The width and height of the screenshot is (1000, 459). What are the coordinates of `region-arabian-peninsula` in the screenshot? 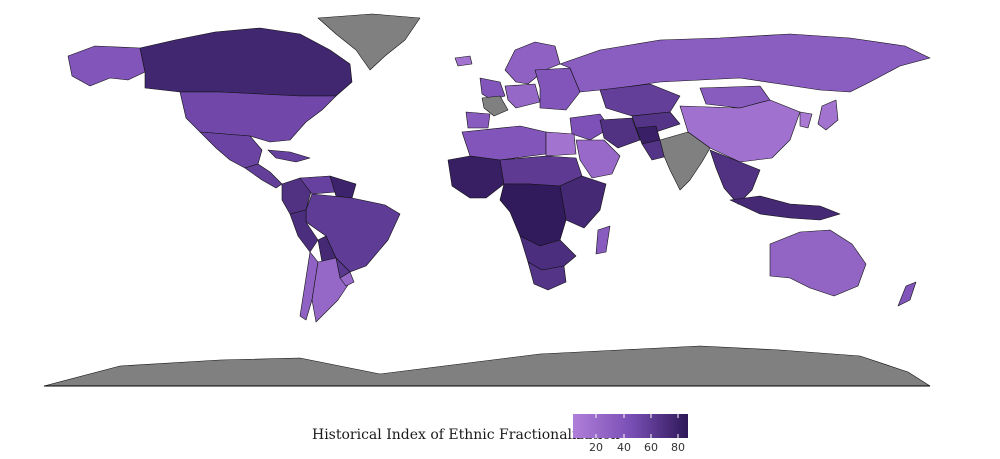 It's located at (598, 159).